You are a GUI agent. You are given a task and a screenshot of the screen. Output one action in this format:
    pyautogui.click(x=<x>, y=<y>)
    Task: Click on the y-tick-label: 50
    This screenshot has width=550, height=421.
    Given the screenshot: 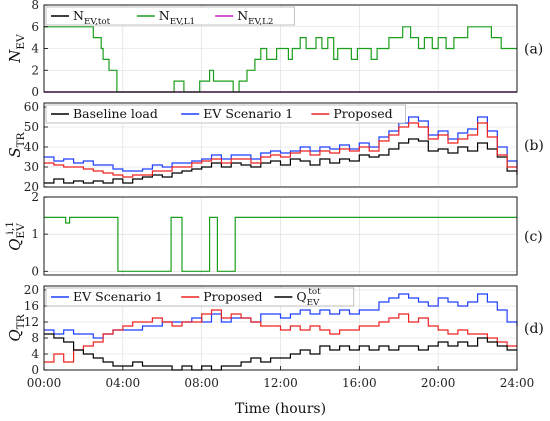 What is the action you would take?
    pyautogui.click(x=31, y=127)
    